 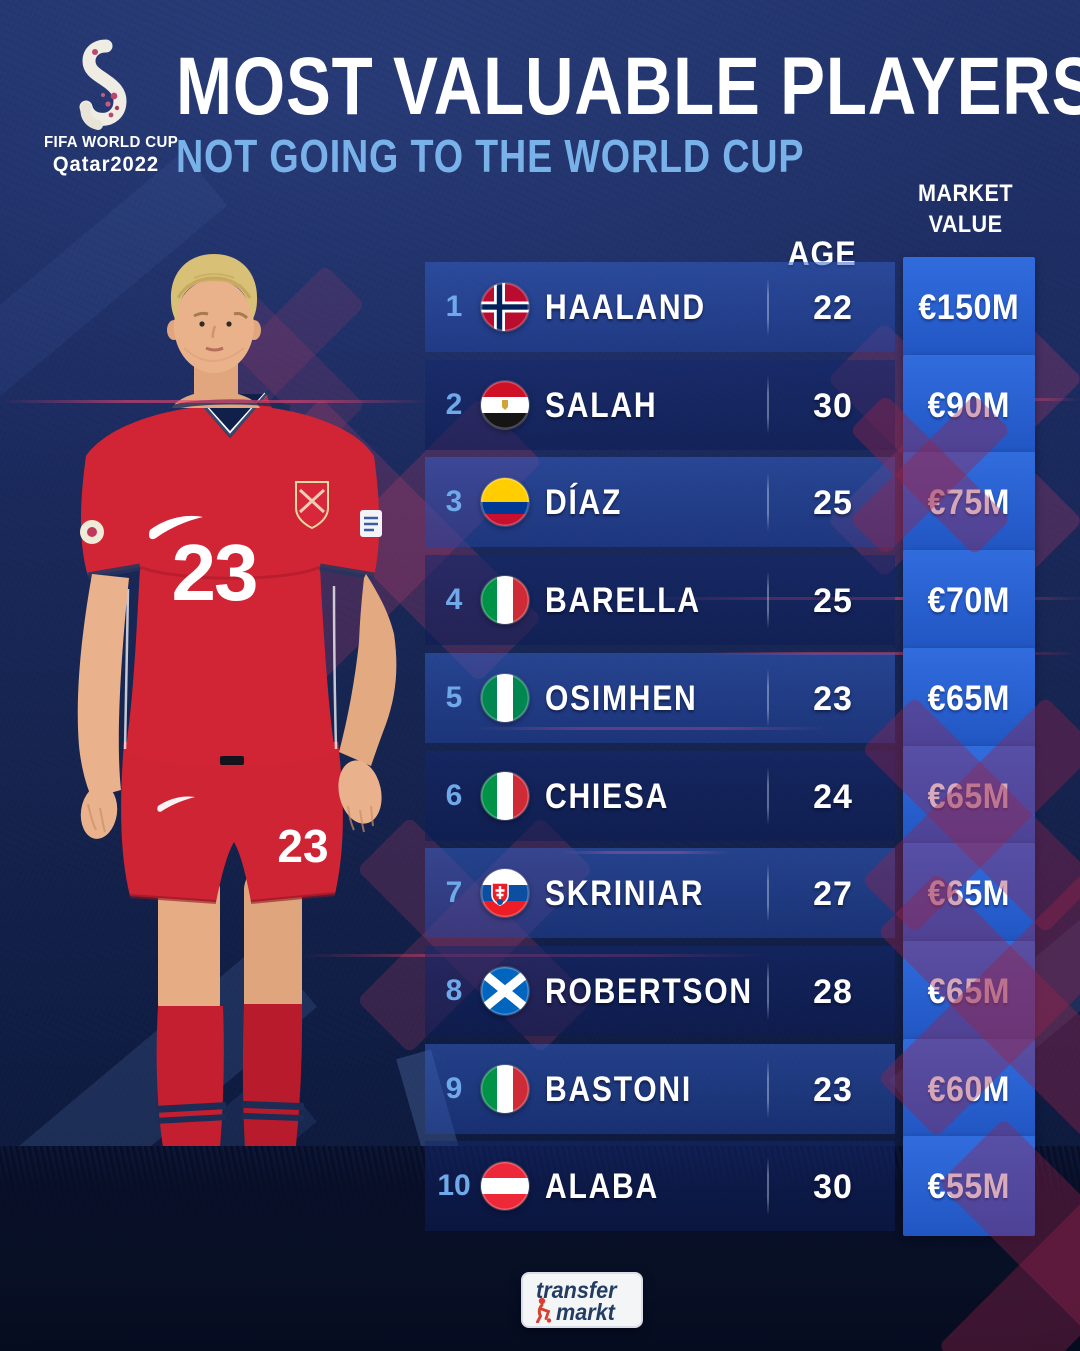 I want to click on market-value-text: €150M, so click(x=969, y=307).